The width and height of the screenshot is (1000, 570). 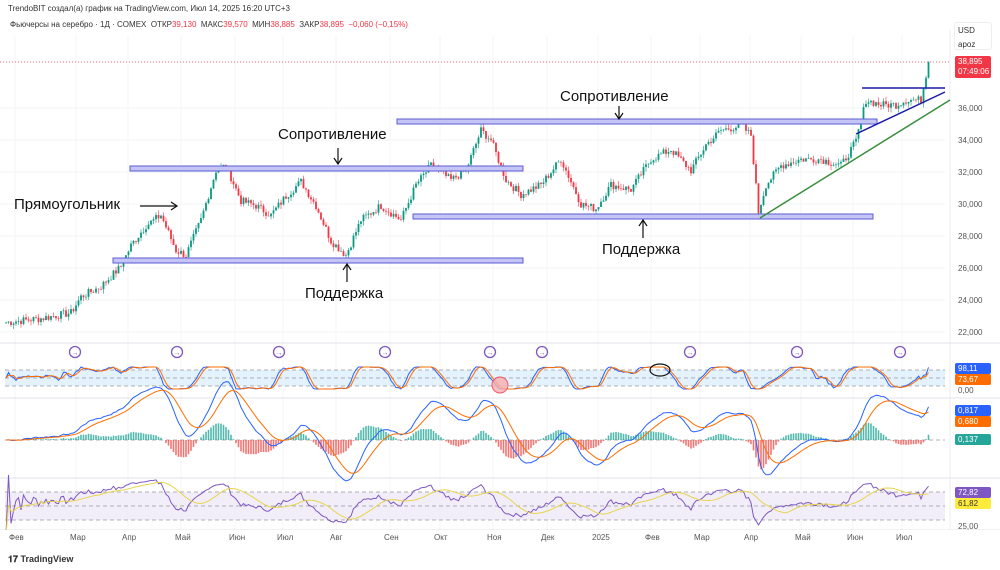 I want to click on tradingview-logo: 𝟏𝟕 TradingView, so click(x=40, y=559).